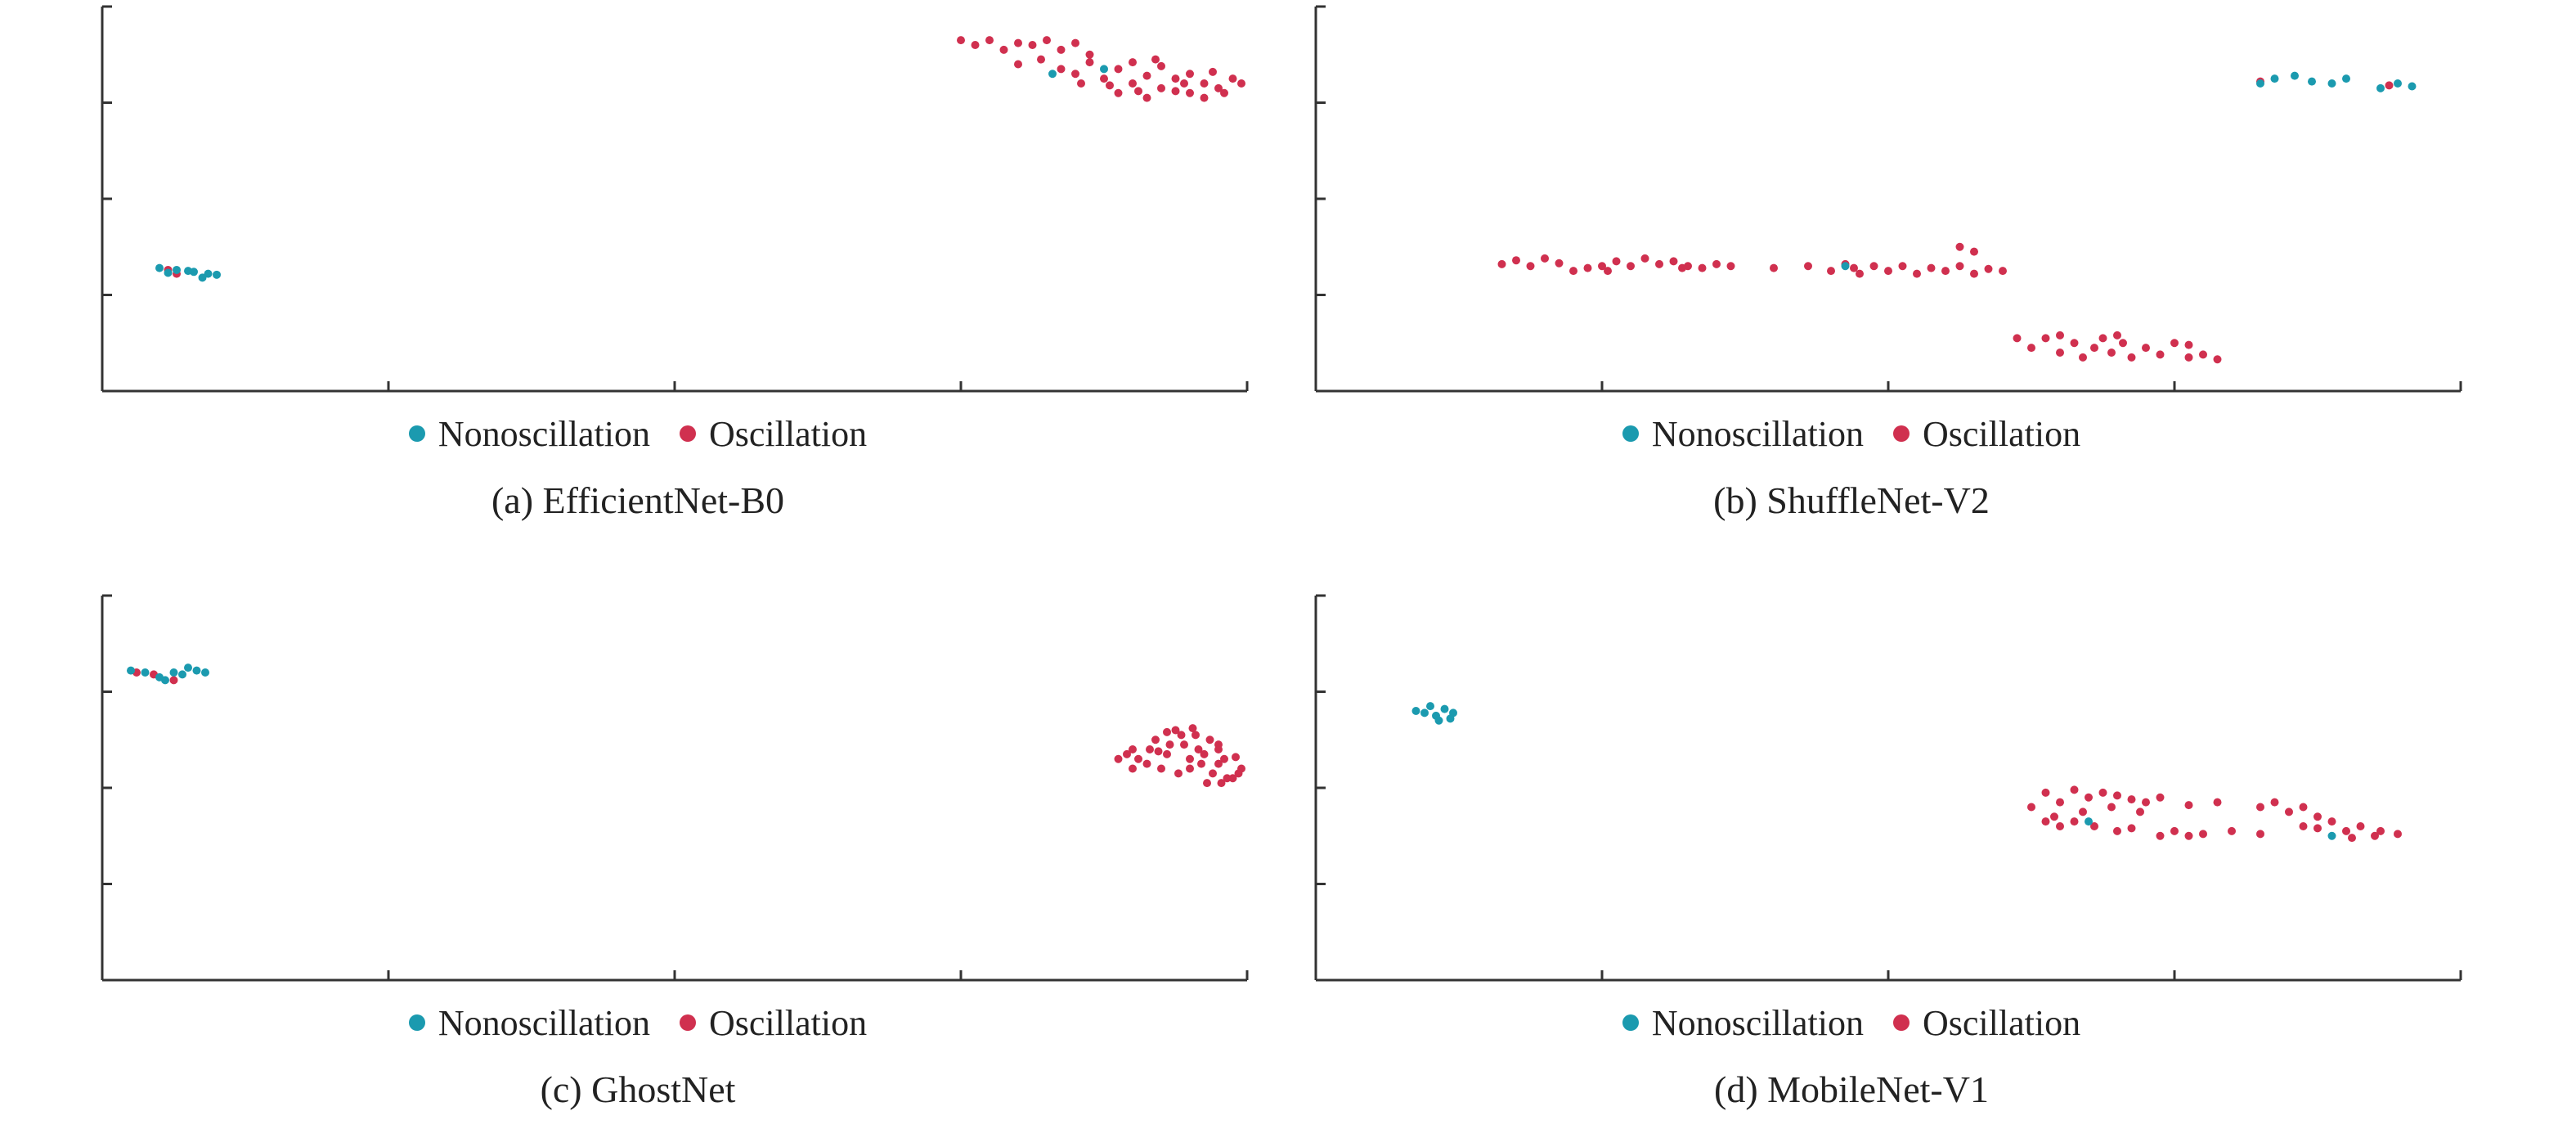 The image size is (2576, 1129). I want to click on caption-a: (a) EfficientNet-B0, so click(638, 500).